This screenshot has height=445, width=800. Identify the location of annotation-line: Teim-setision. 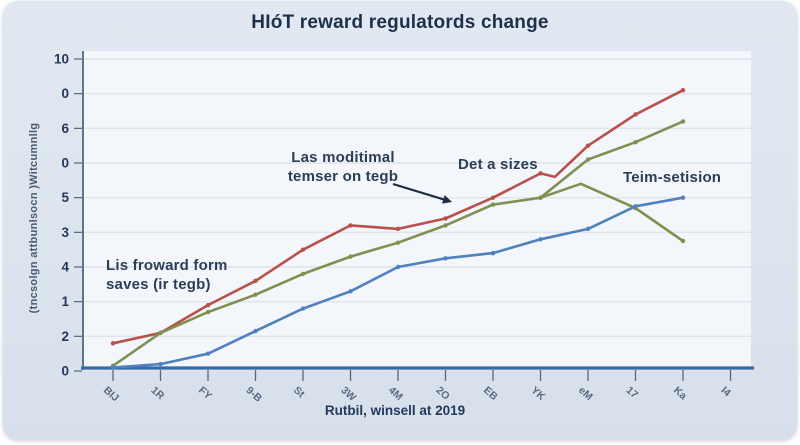
(672, 177).